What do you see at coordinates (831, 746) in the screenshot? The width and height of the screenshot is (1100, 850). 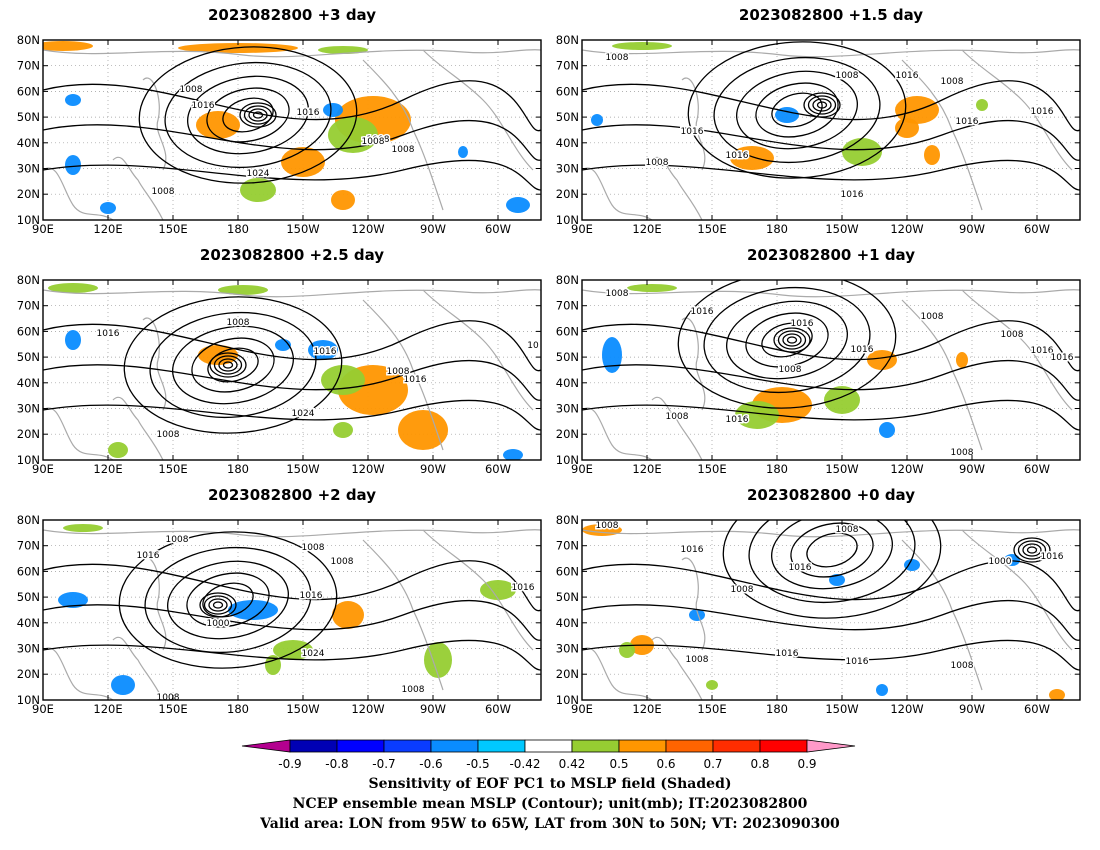 I see `colorbar-high-triangle` at bounding box center [831, 746].